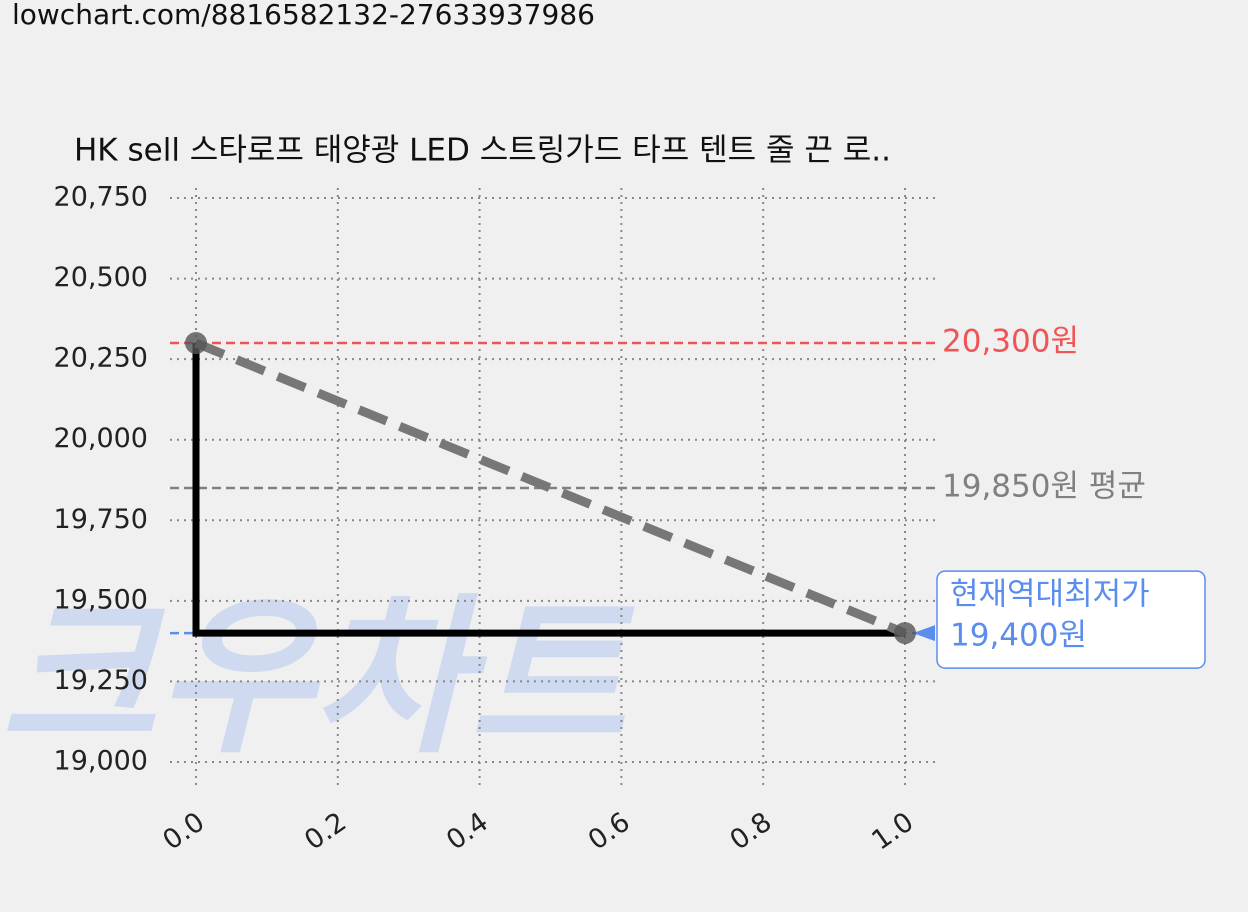 The width and height of the screenshot is (1248, 912). I want to click on x-tick-label: 0.0, so click(183, 831).